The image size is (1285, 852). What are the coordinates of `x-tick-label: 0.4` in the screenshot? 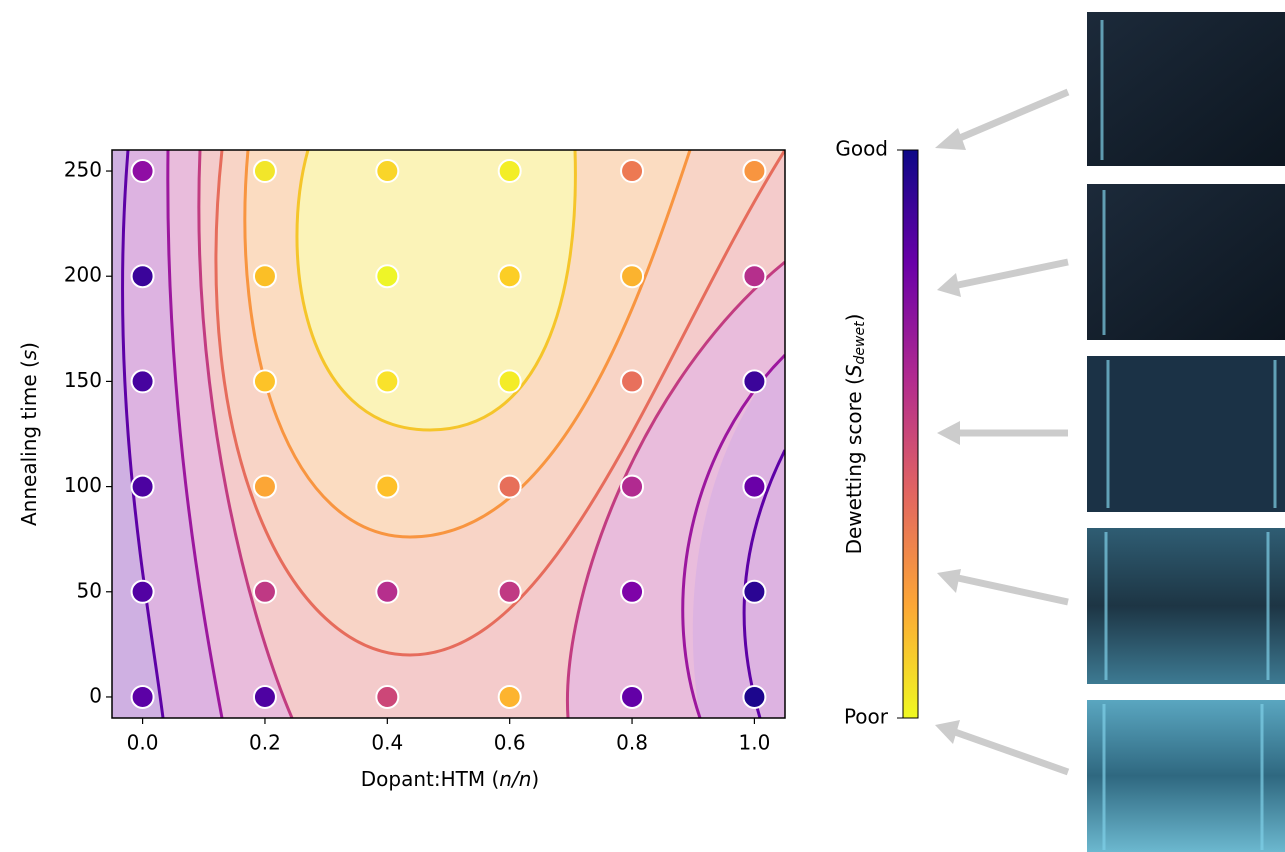 It's located at (387, 743).